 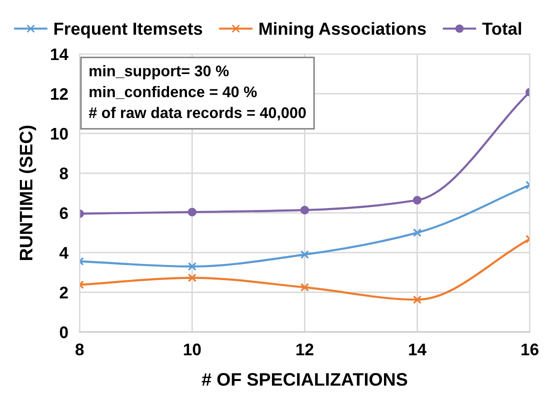 I want to click on x-tick-label: 16, so click(x=530, y=350).